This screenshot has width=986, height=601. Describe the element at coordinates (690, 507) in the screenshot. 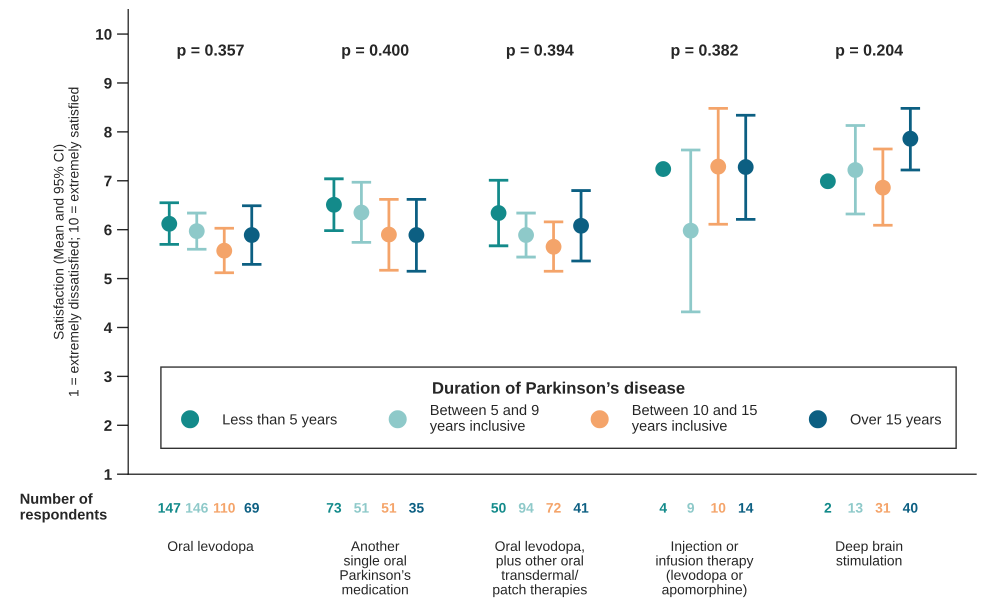

I see `text: 9` at that location.